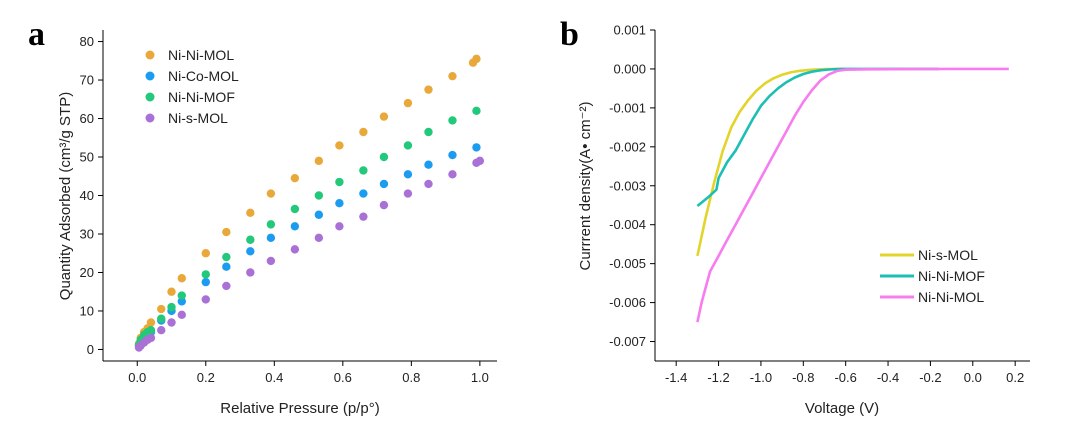 The height and width of the screenshot is (435, 1080). What do you see at coordinates (65, 196) in the screenshot?
I see `panel-a-y-axis-title: Quantity Adsorbed (cm³/g STP)` at bounding box center [65, 196].